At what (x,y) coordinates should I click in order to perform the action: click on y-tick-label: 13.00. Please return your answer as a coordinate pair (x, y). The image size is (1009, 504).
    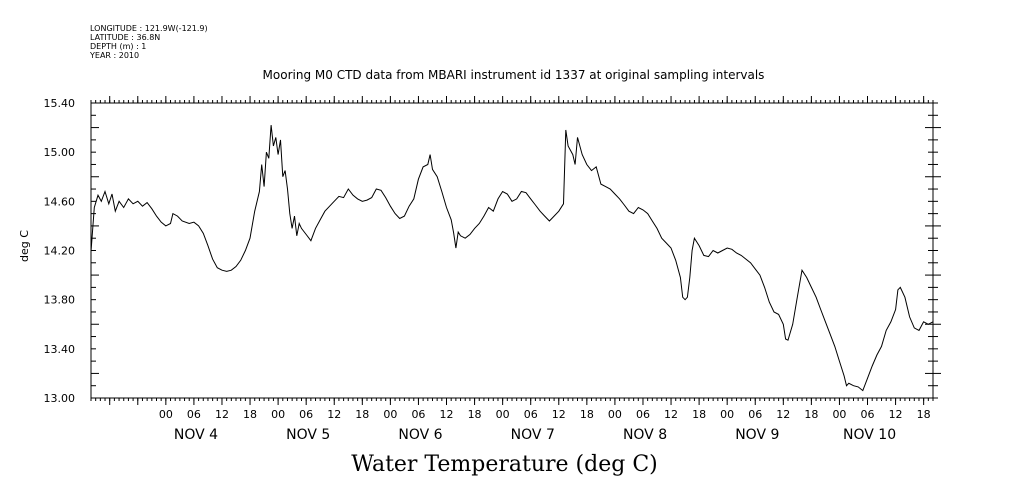
    Looking at the image, I should click on (60, 398).